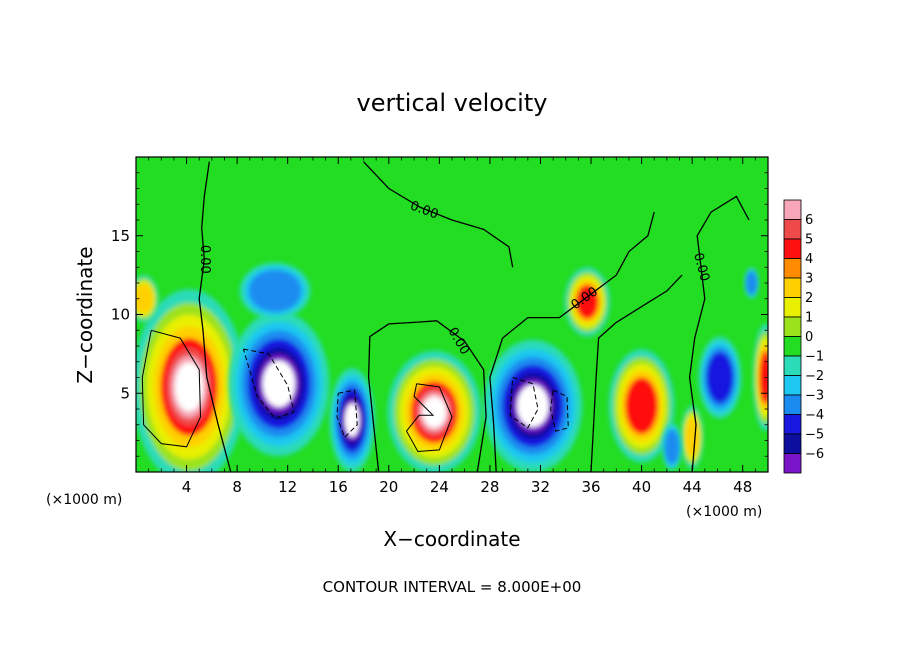 Image resolution: width=904 pixels, height=654 pixels. Describe the element at coordinates (809, 240) in the screenshot. I see `colorbar-label-5: 5` at that location.